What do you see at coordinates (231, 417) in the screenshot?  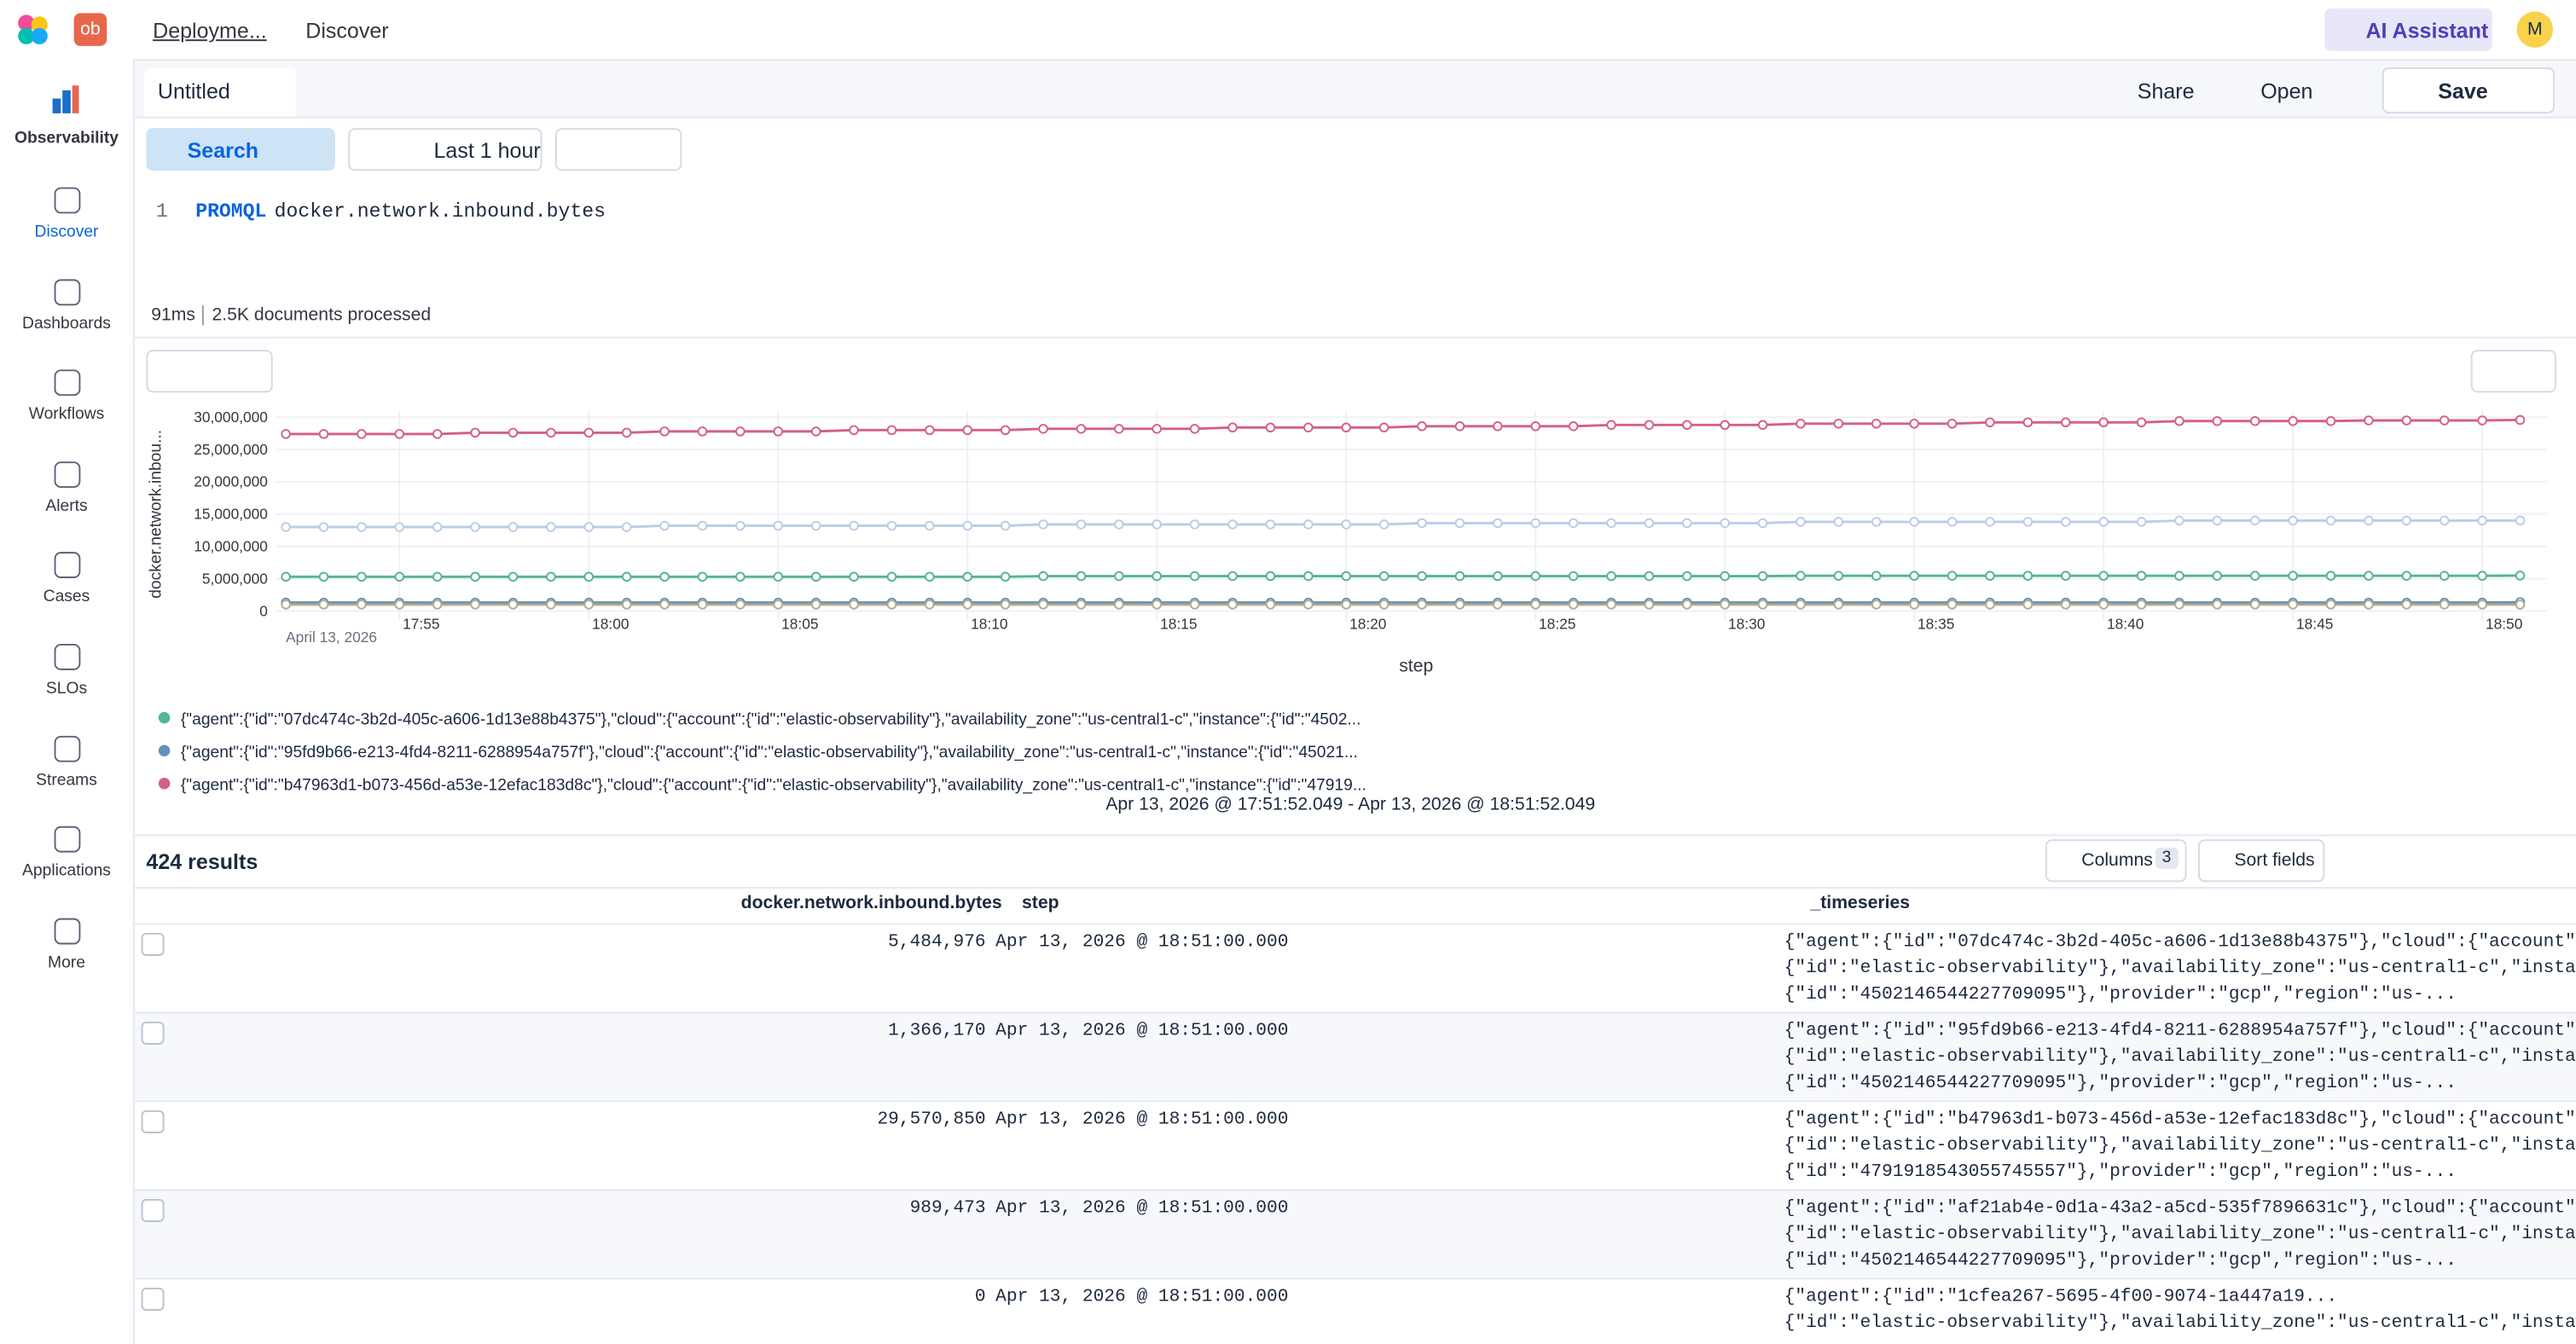 I see `y-tick-label: 30,000,000` at bounding box center [231, 417].